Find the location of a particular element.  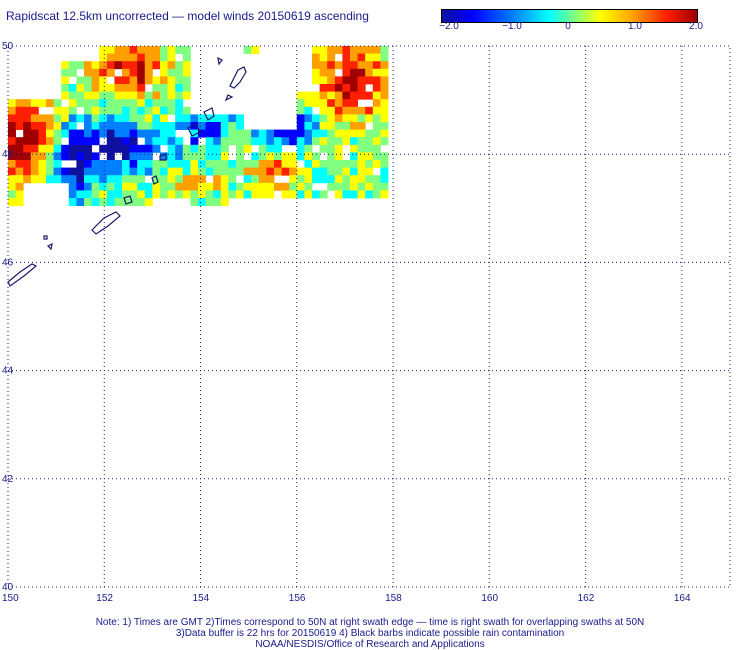

colorbar-label-neg1: −1.0 is located at coordinates (512, 26).